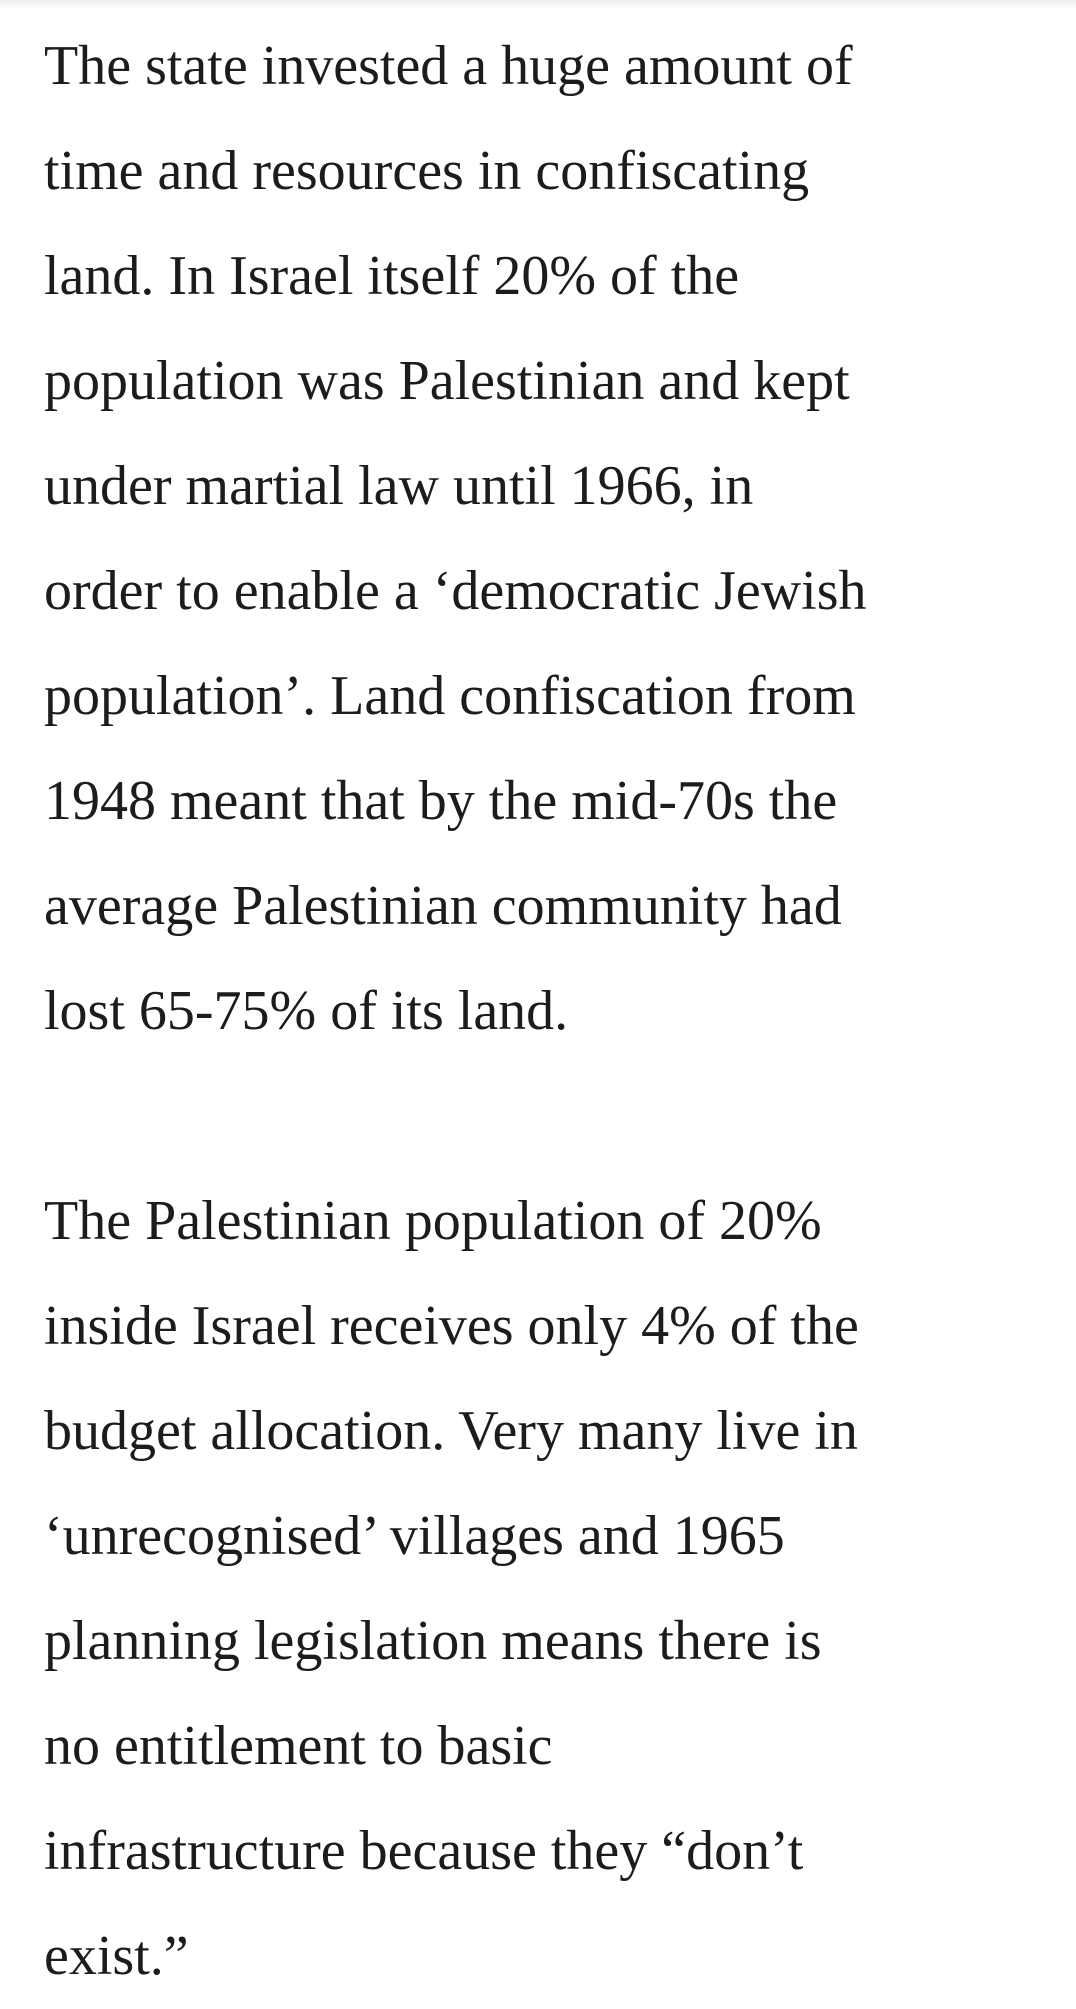 This screenshot has width=1076, height=2009. I want to click on text-line: order to enable a ‘democratic Jewish, so click(455, 591).